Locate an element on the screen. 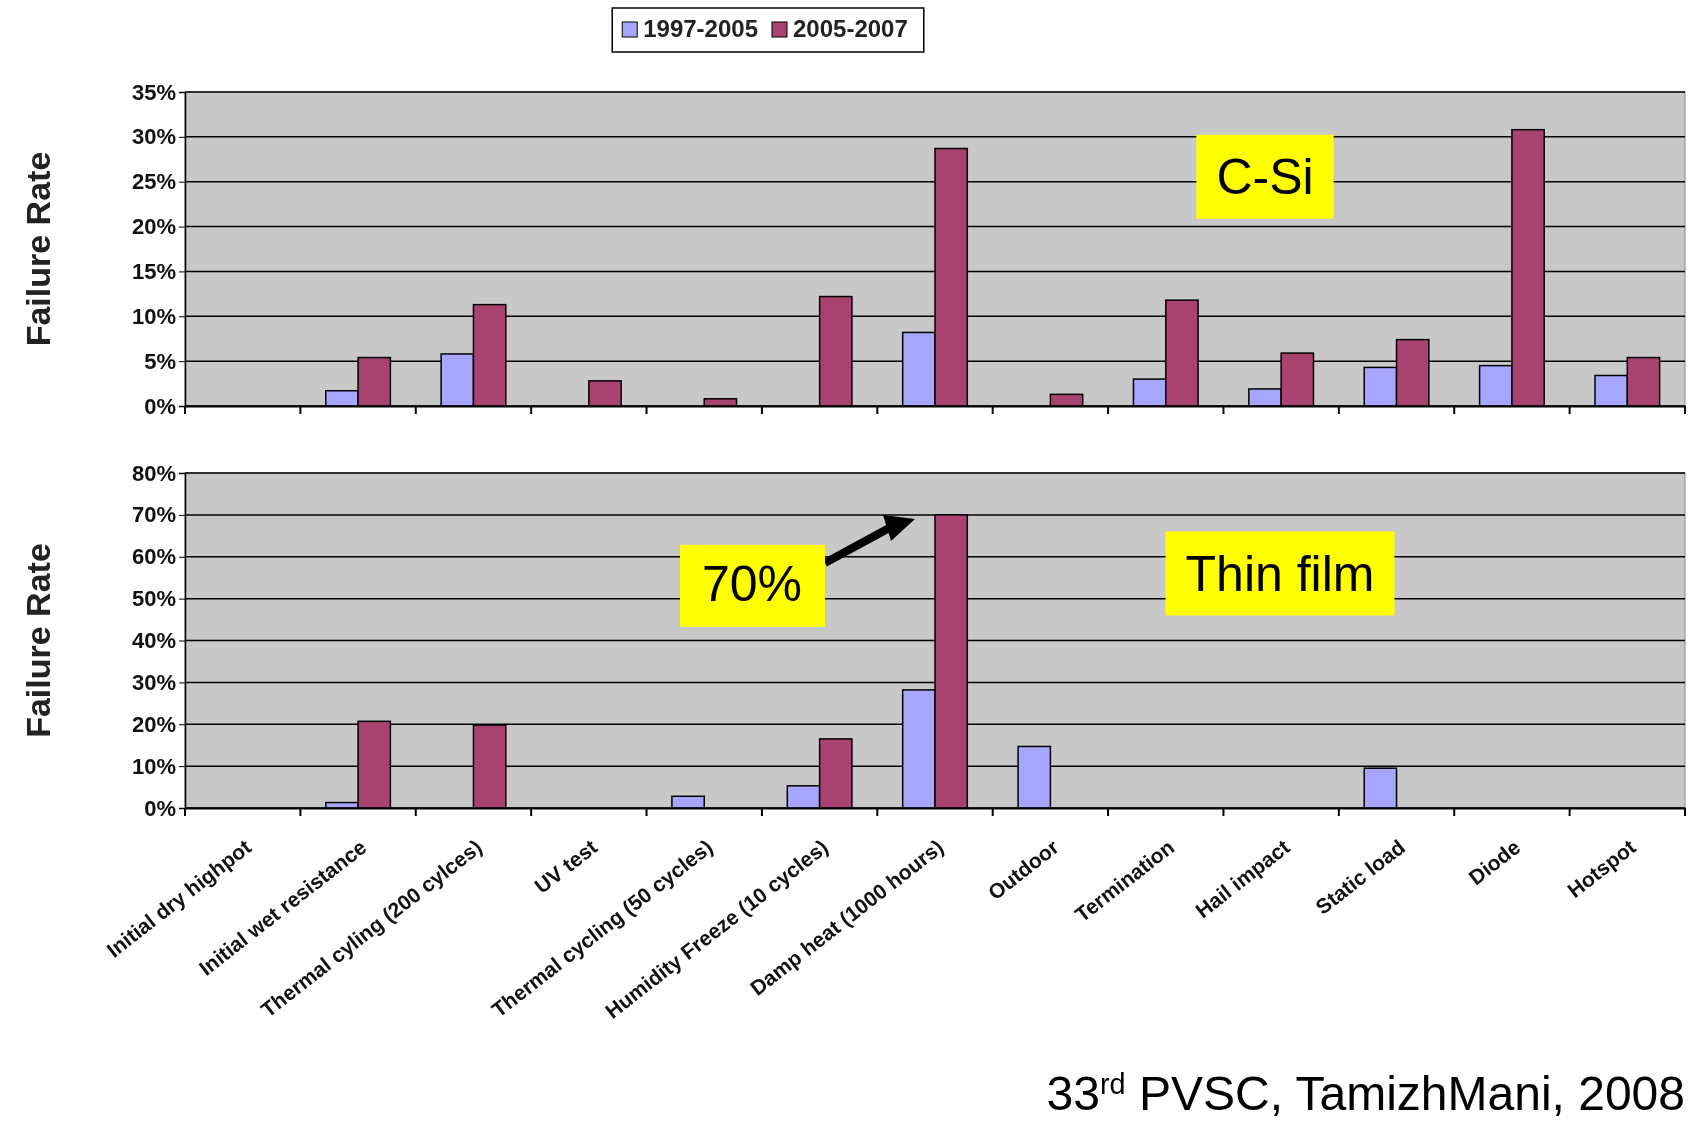 The height and width of the screenshot is (1134, 1693). annotation: C-Si is located at coordinates (1265, 176).